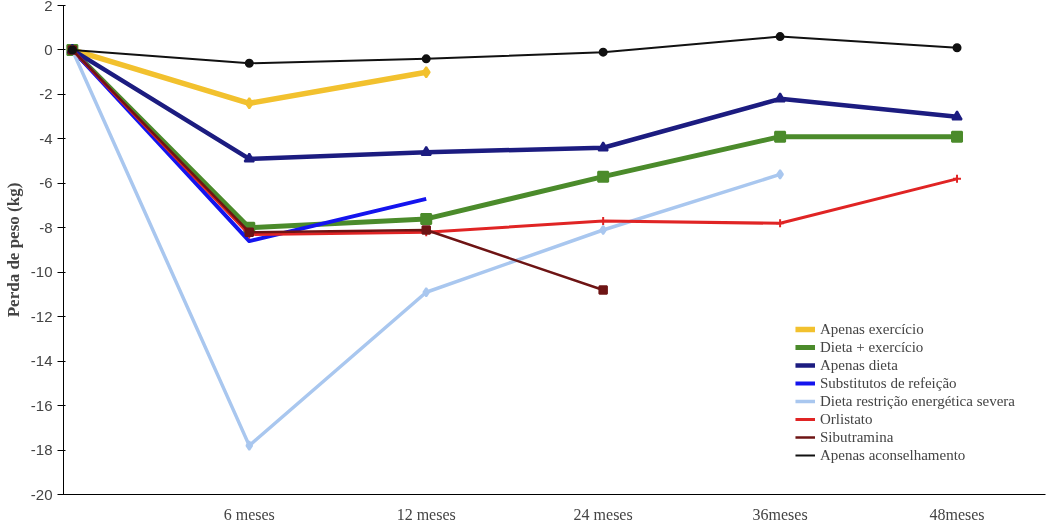 The width and height of the screenshot is (1056, 530). I want to click on y-tick-label: -2, so click(46, 94).